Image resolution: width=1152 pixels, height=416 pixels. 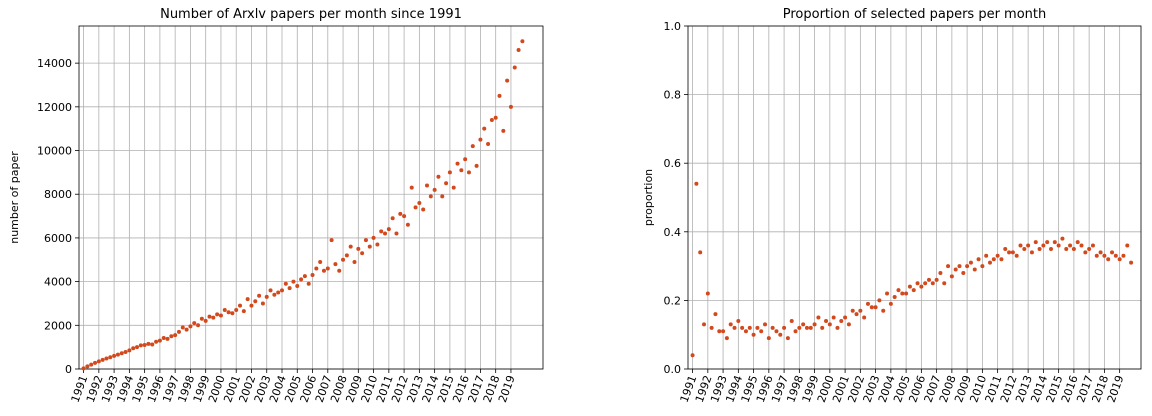 What do you see at coordinates (58, 325) in the screenshot?
I see `y-tick-label: 2000` at bounding box center [58, 325].